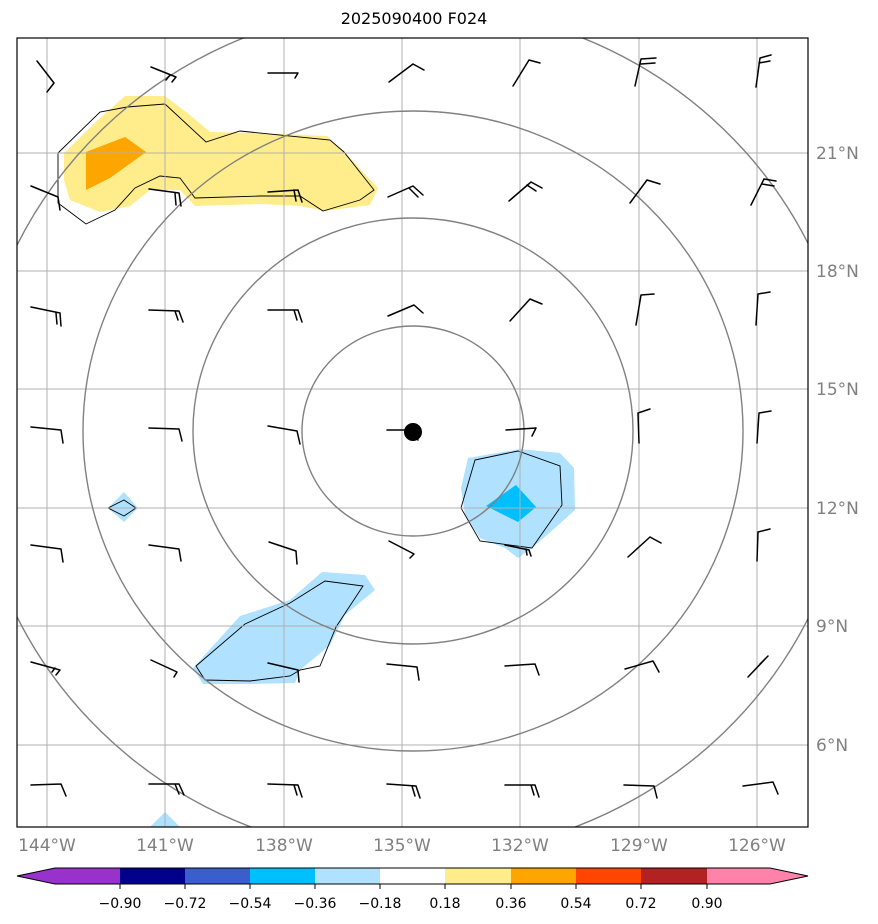 Image resolution: width=878 pixels, height=924 pixels. Describe the element at coordinates (165, 846) in the screenshot. I see `lon-label: 141°W` at that location.